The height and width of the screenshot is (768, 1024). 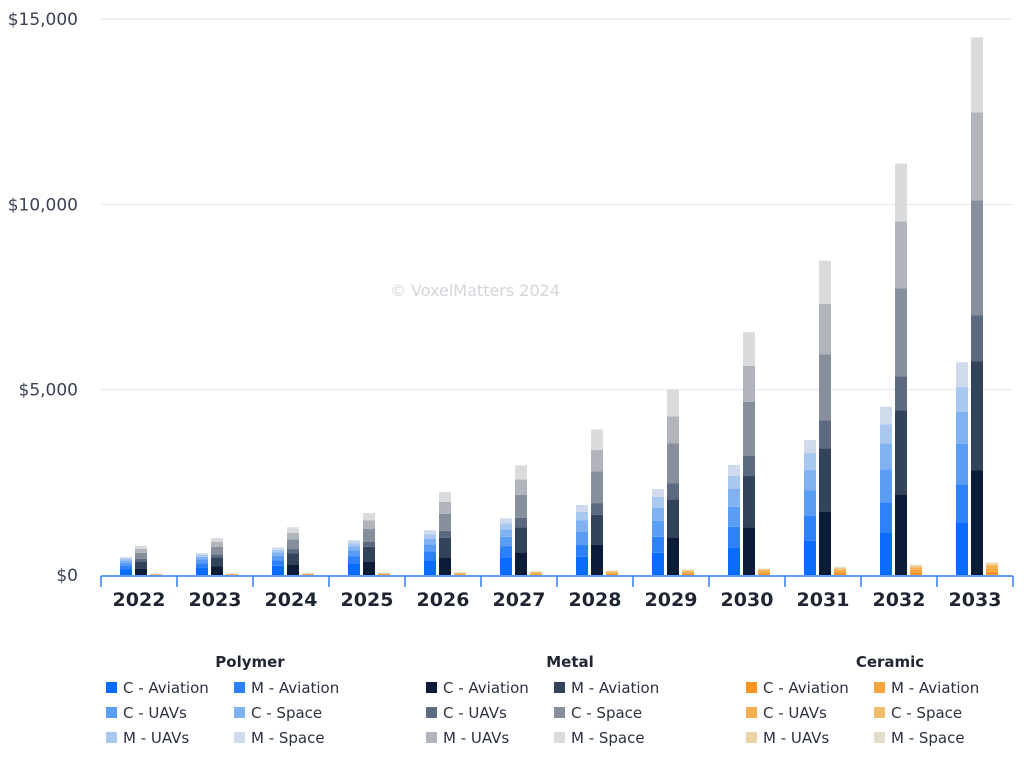 I want to click on y-tick-label: $5,000, so click(x=48, y=391).